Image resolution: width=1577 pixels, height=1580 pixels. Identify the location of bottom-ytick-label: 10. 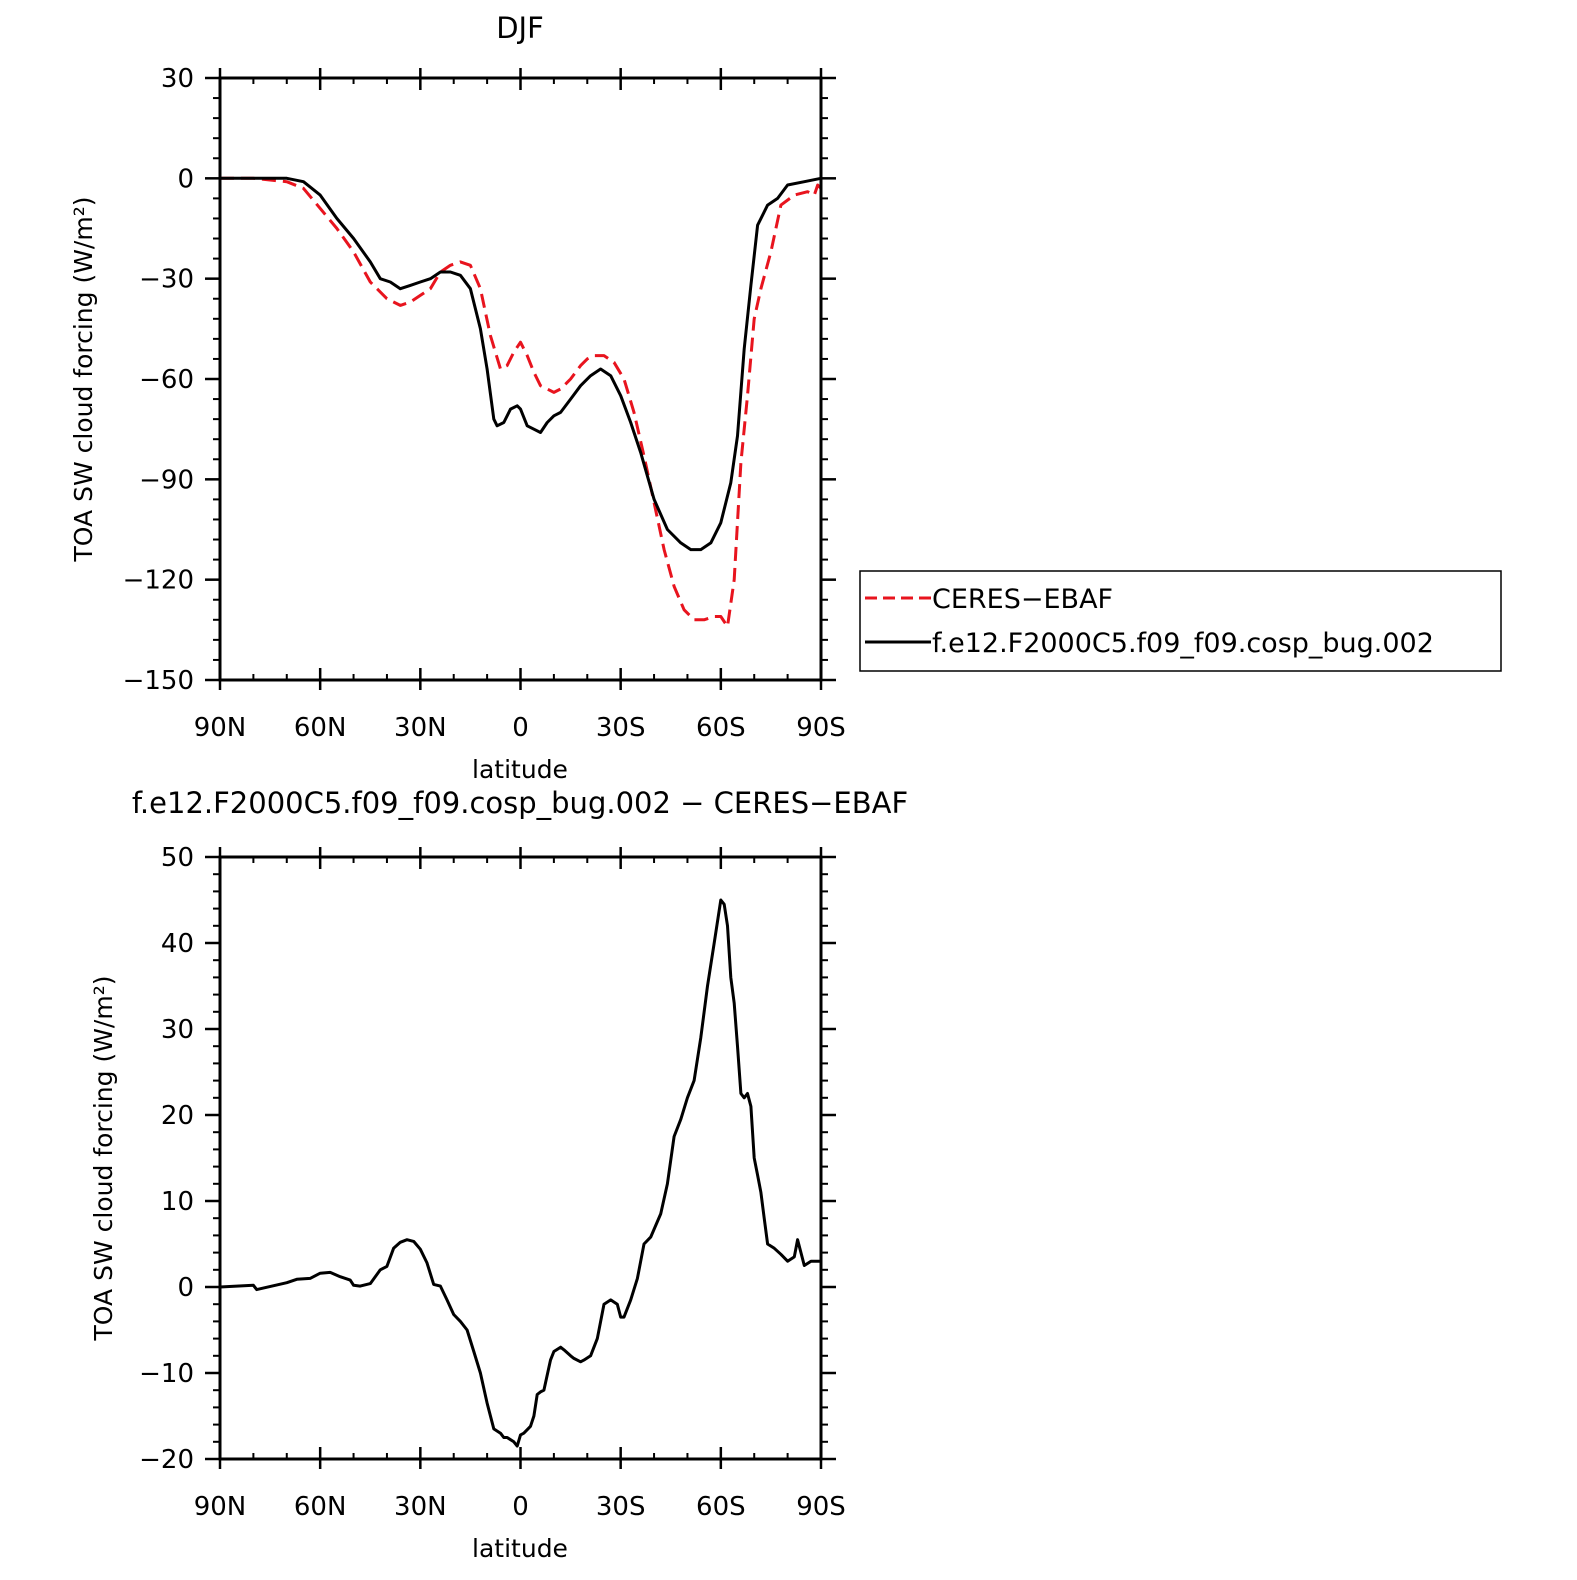
(177, 1202).